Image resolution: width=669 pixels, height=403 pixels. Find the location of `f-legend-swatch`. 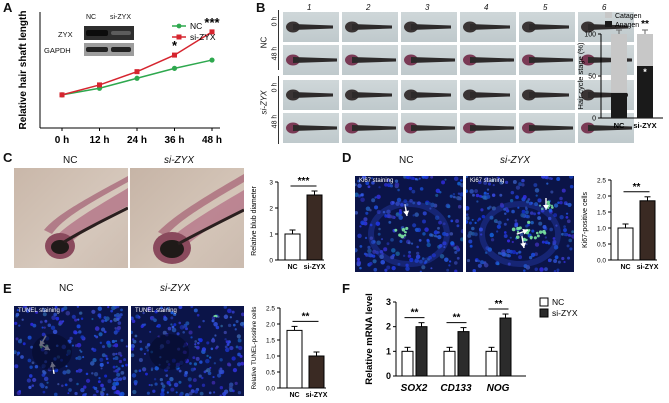

f-legend-swatch is located at coordinates (544, 302).